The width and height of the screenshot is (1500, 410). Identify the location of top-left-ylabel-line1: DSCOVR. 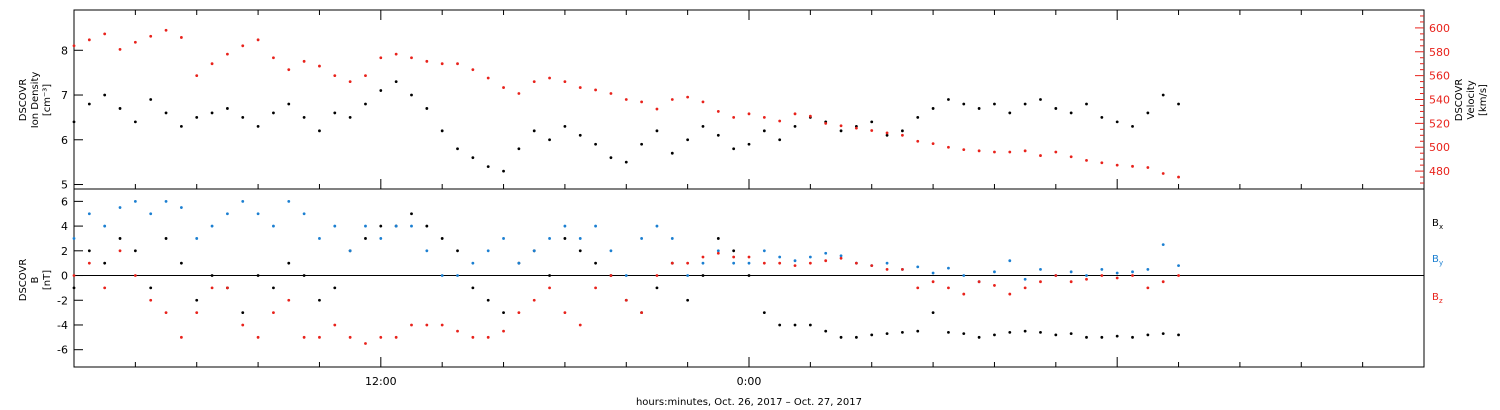
(23, 100).